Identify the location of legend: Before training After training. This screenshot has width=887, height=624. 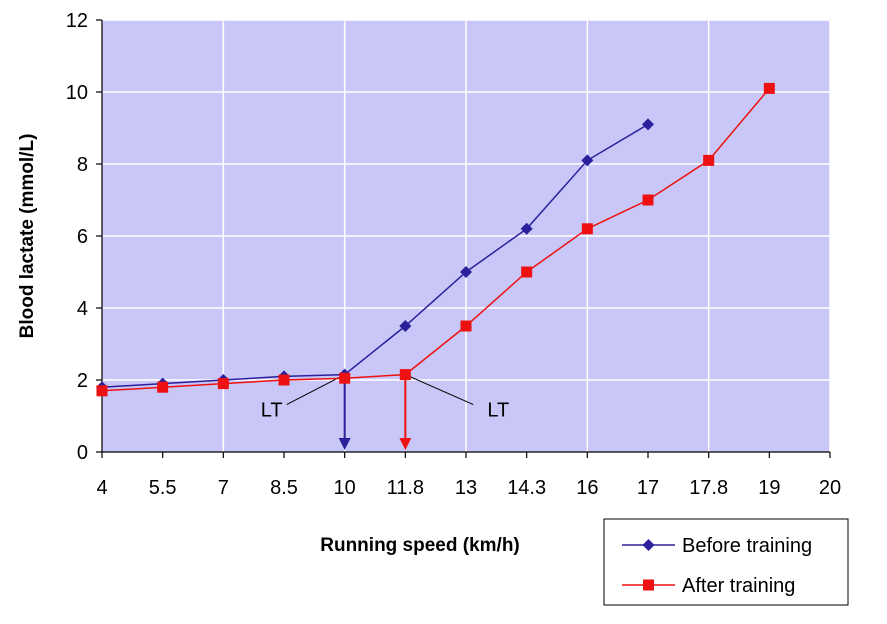
(726, 562).